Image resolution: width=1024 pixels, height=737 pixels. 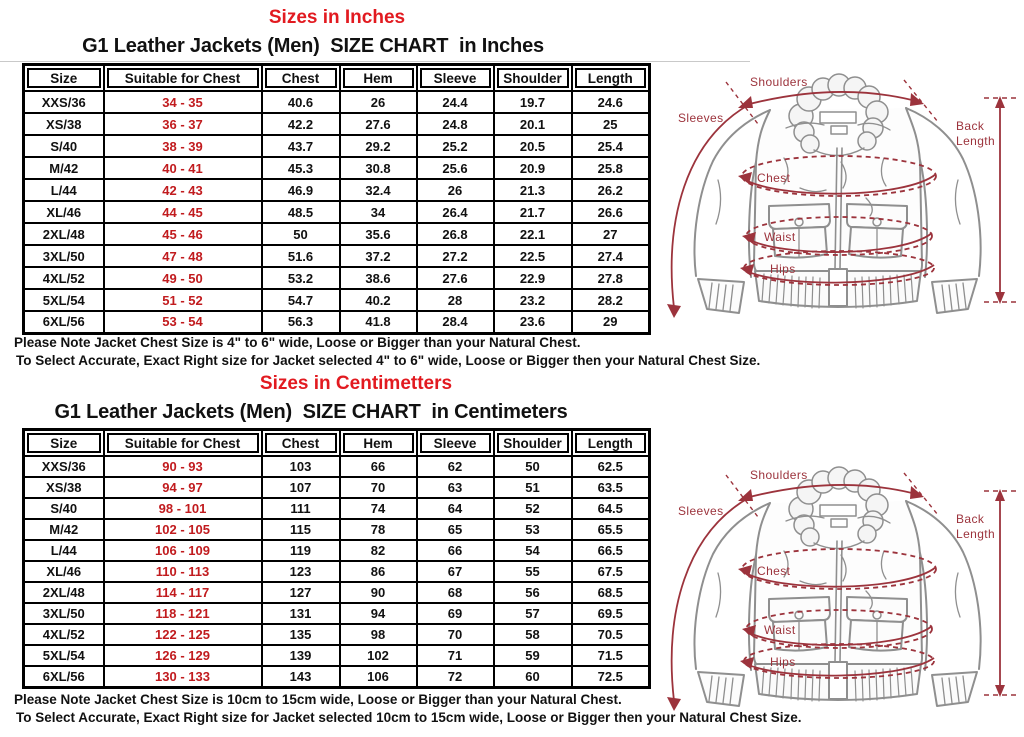 What do you see at coordinates (300, 124) in the screenshot?
I see `measurement-cell: 42.2` at bounding box center [300, 124].